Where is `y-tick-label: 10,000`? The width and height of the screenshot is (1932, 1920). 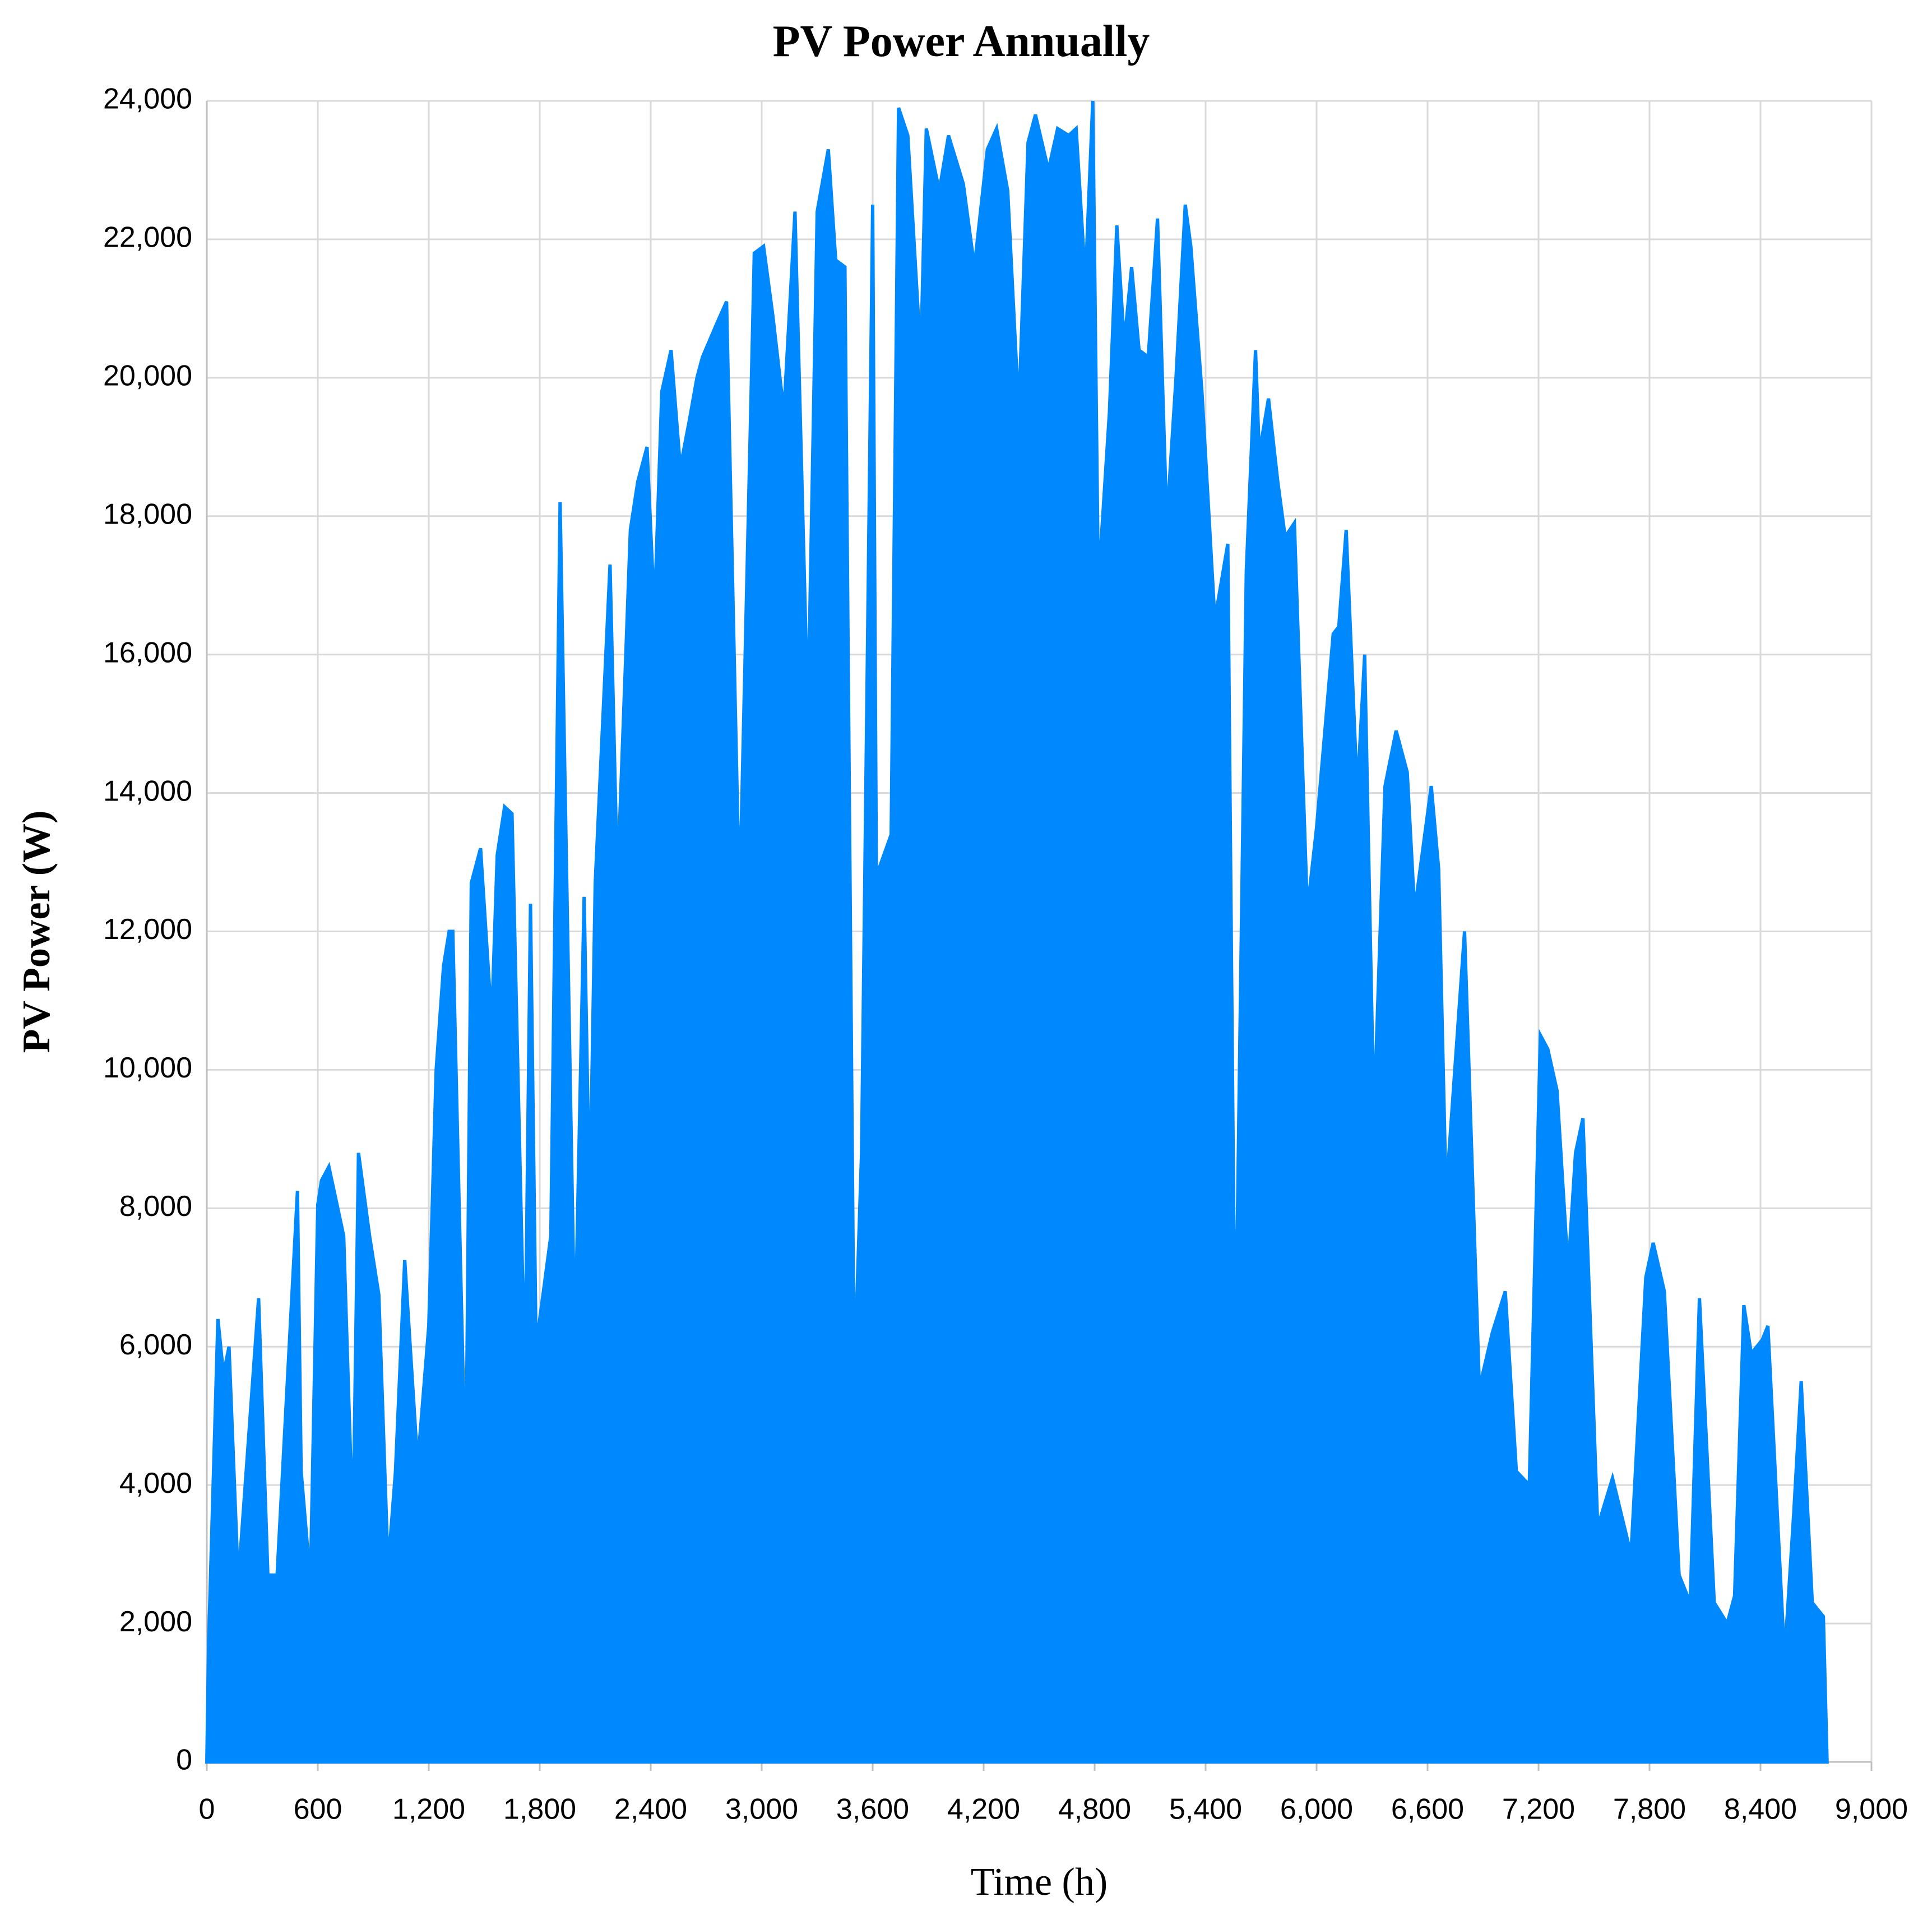
y-tick-label: 10,000 is located at coordinates (147, 1068).